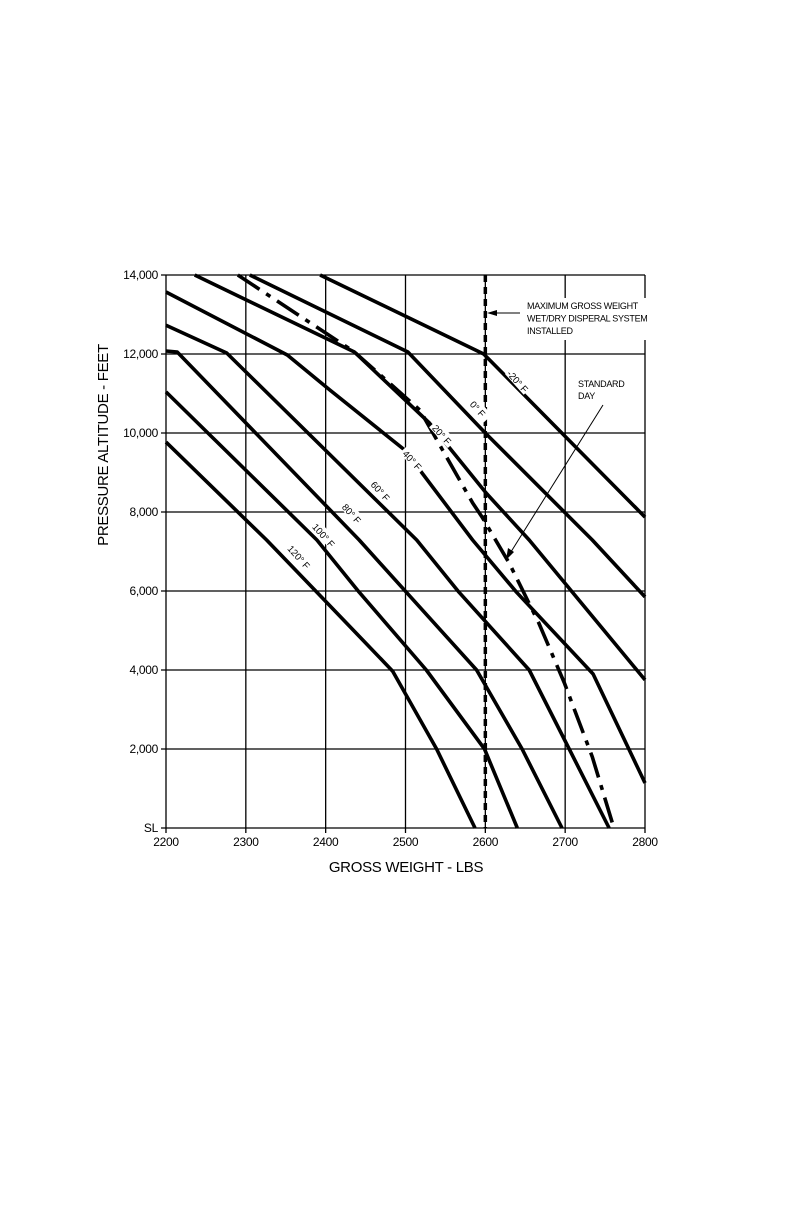 This screenshot has height=1224, width=792. I want to click on y-tick-label: SL, so click(151, 828).